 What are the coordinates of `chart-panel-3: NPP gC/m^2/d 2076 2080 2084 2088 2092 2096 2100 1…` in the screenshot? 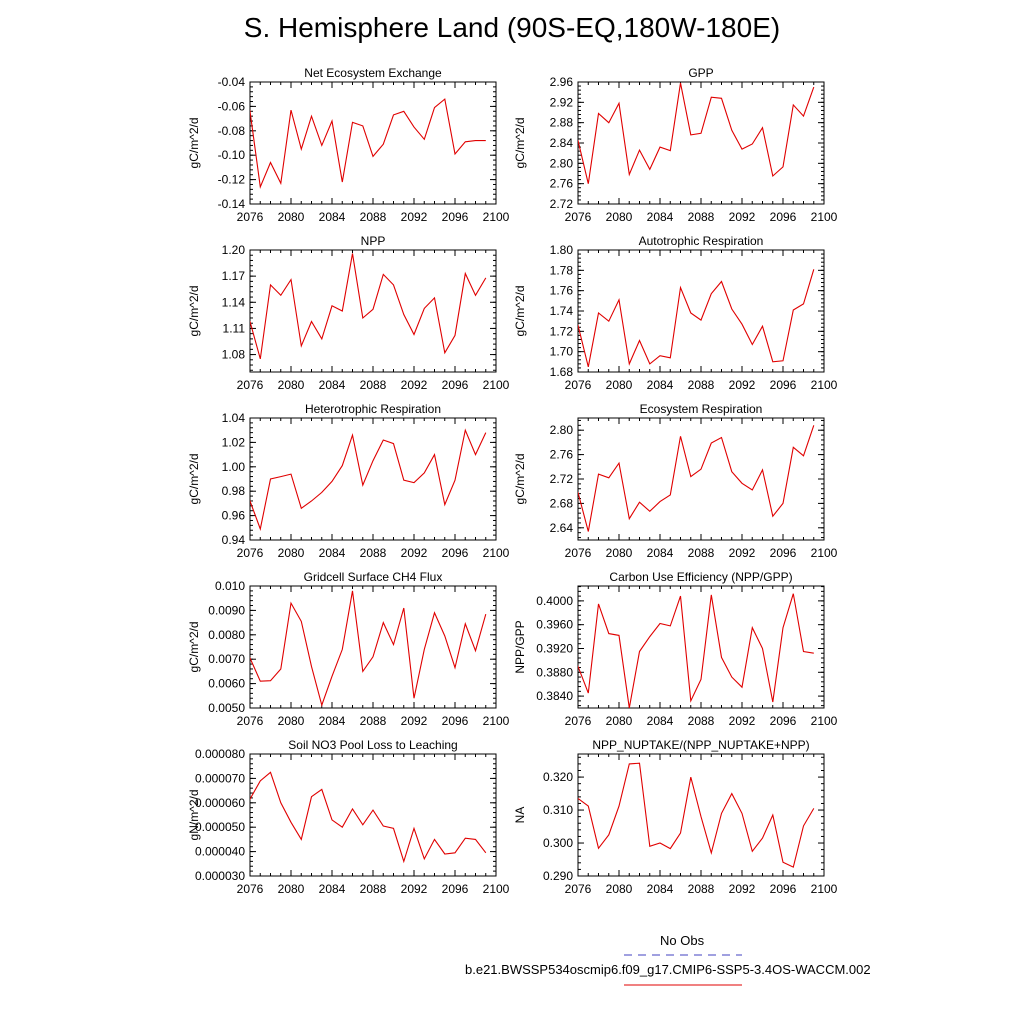 It's located at (348, 313).